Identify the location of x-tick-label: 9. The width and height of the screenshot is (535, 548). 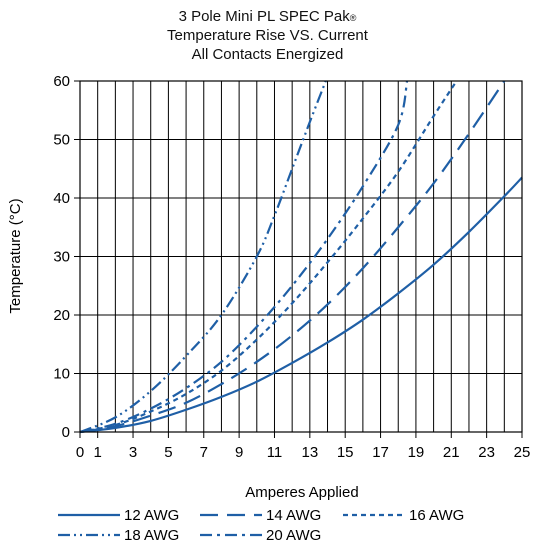
(239, 452).